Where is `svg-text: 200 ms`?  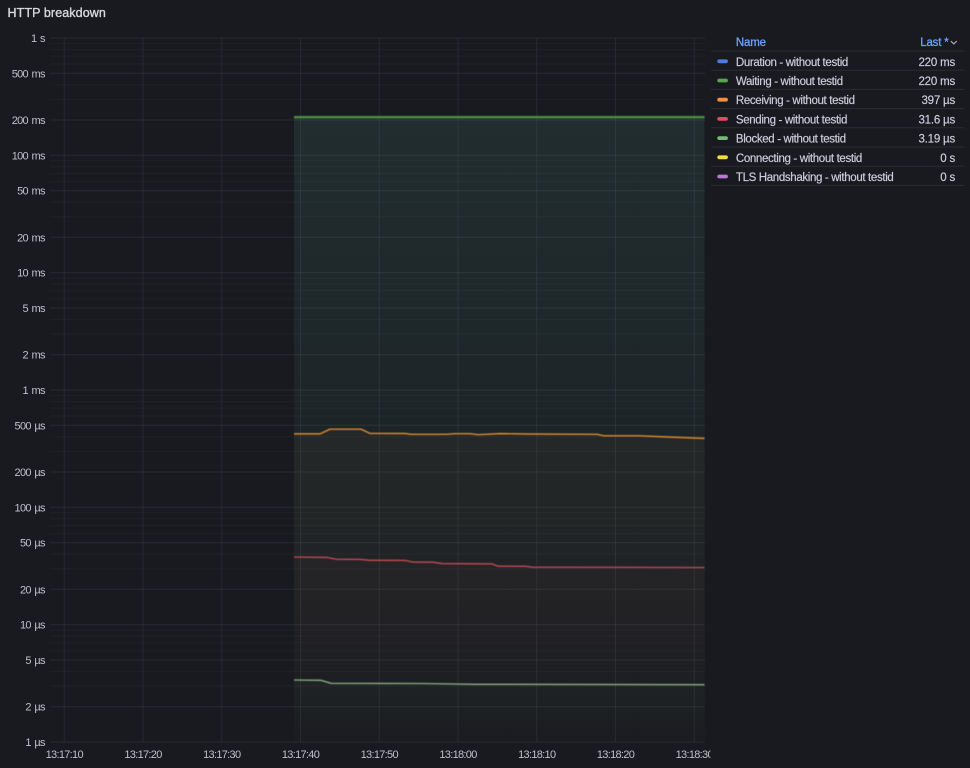
svg-text: 200 ms is located at coordinates (29, 121).